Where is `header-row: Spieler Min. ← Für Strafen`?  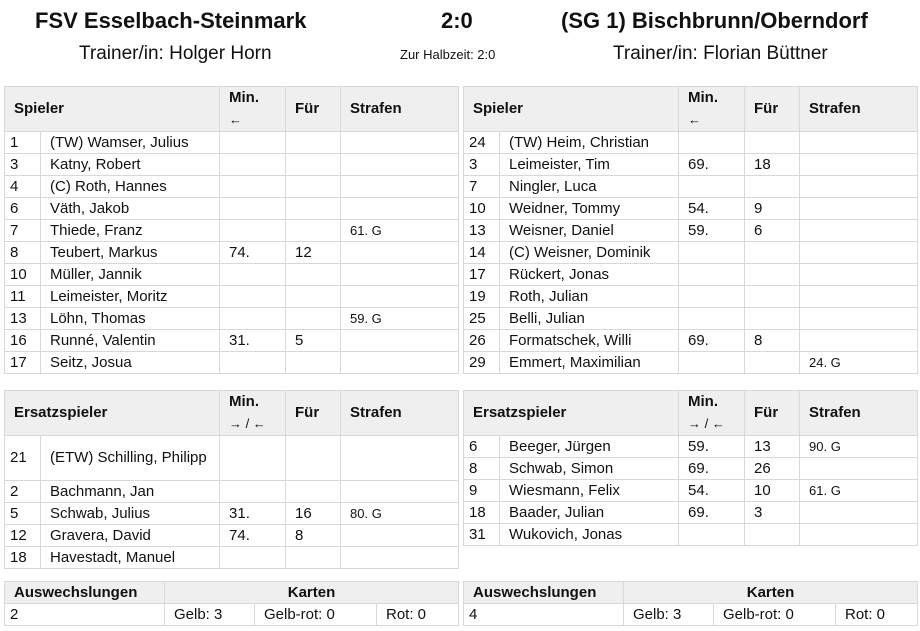 header-row: Spieler Min. ← Für Strafen is located at coordinates (690, 109).